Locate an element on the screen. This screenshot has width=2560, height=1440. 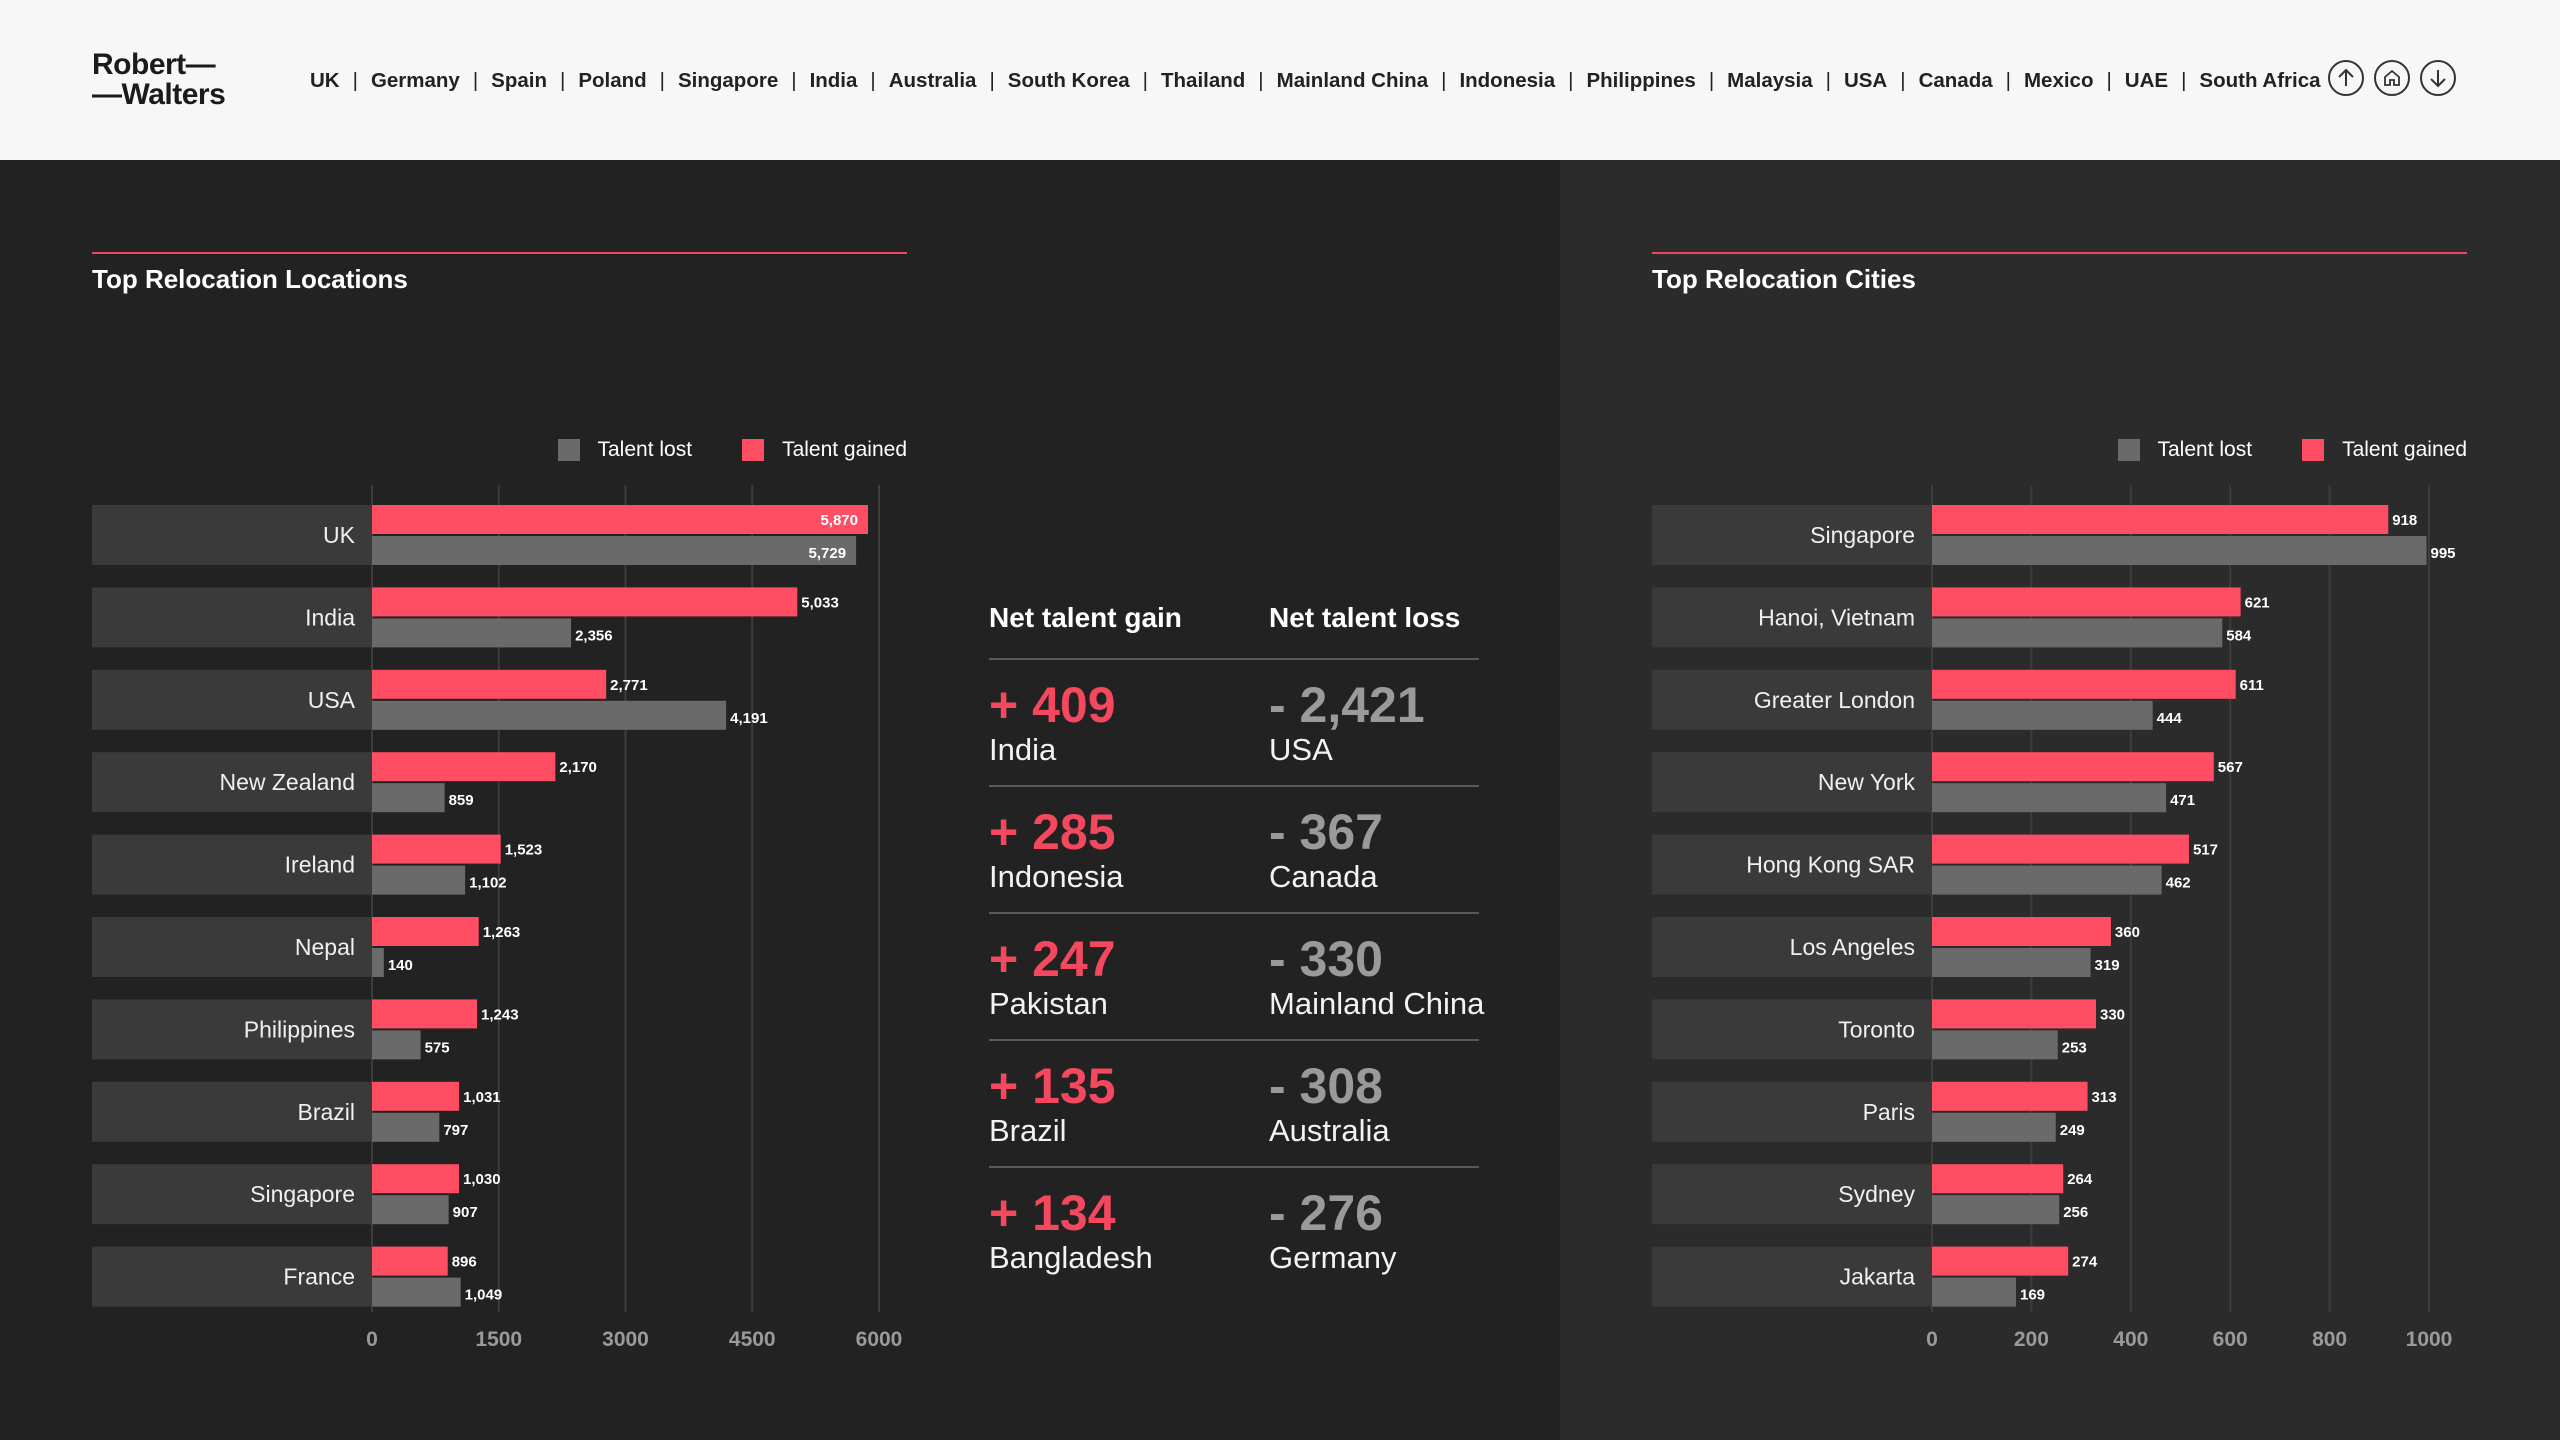
data-label-gained: 330 is located at coordinates (2112, 1014).